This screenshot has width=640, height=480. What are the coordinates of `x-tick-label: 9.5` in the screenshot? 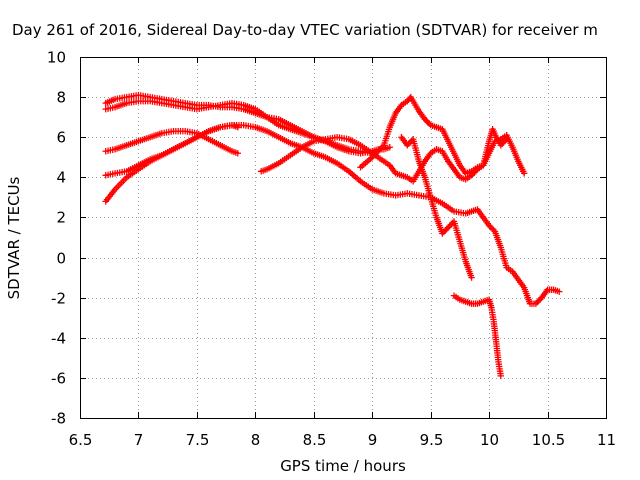 It's located at (432, 440).